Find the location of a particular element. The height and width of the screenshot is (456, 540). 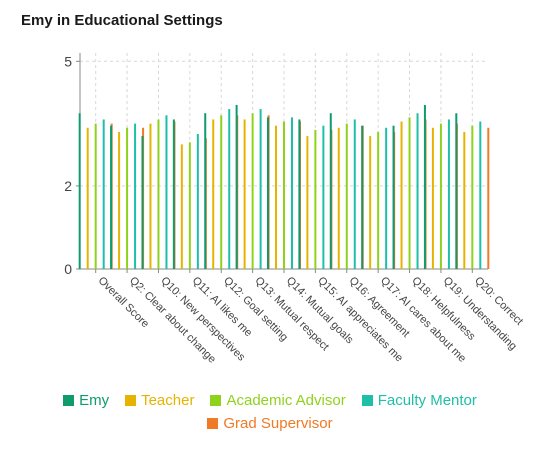

legend-label-emy: Emy is located at coordinates (94, 400).